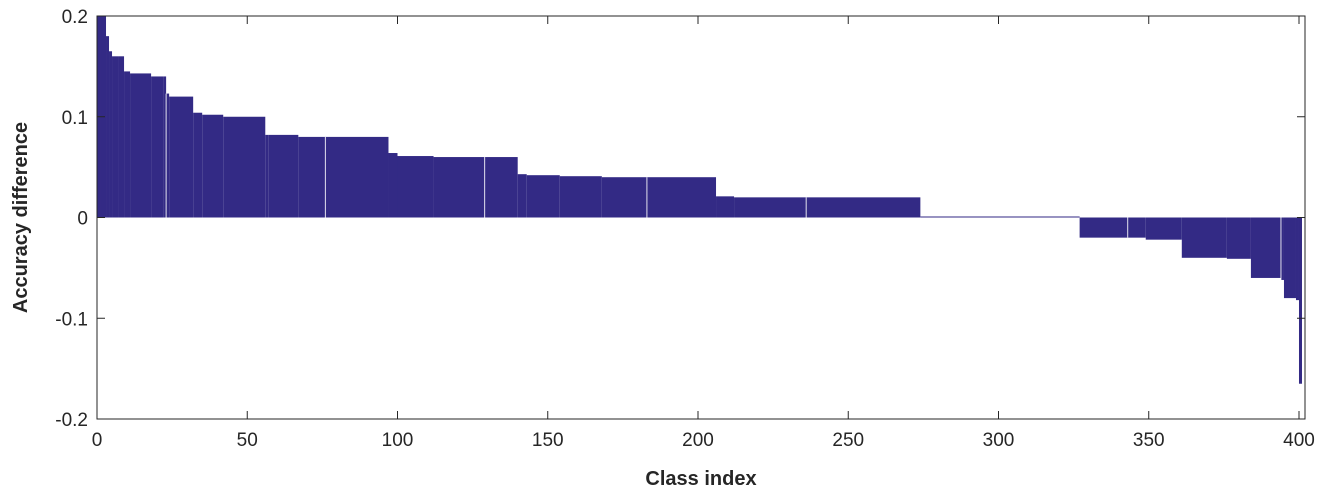 The width and height of the screenshot is (1335, 493). I want to click on x-tick-label-50: 50, so click(247, 440).